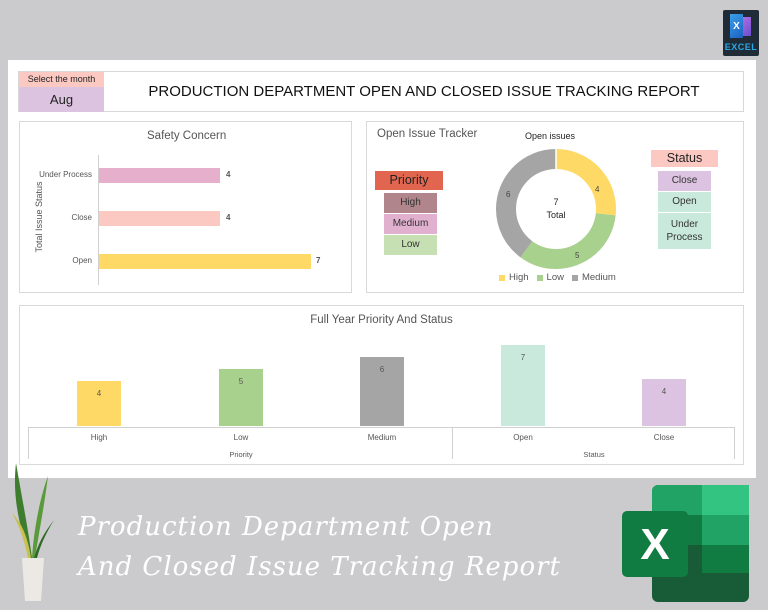 The image size is (768, 610). I want to click on category-label: Medium, so click(382, 437).